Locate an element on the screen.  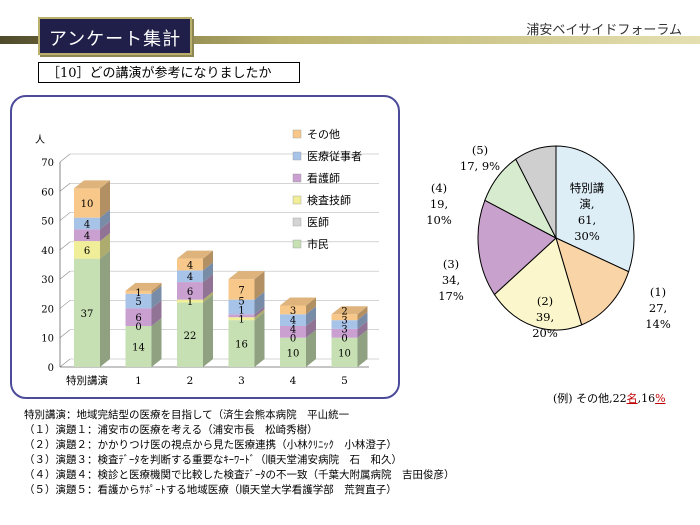
y-tick-label: 40 is located at coordinates (47, 251).